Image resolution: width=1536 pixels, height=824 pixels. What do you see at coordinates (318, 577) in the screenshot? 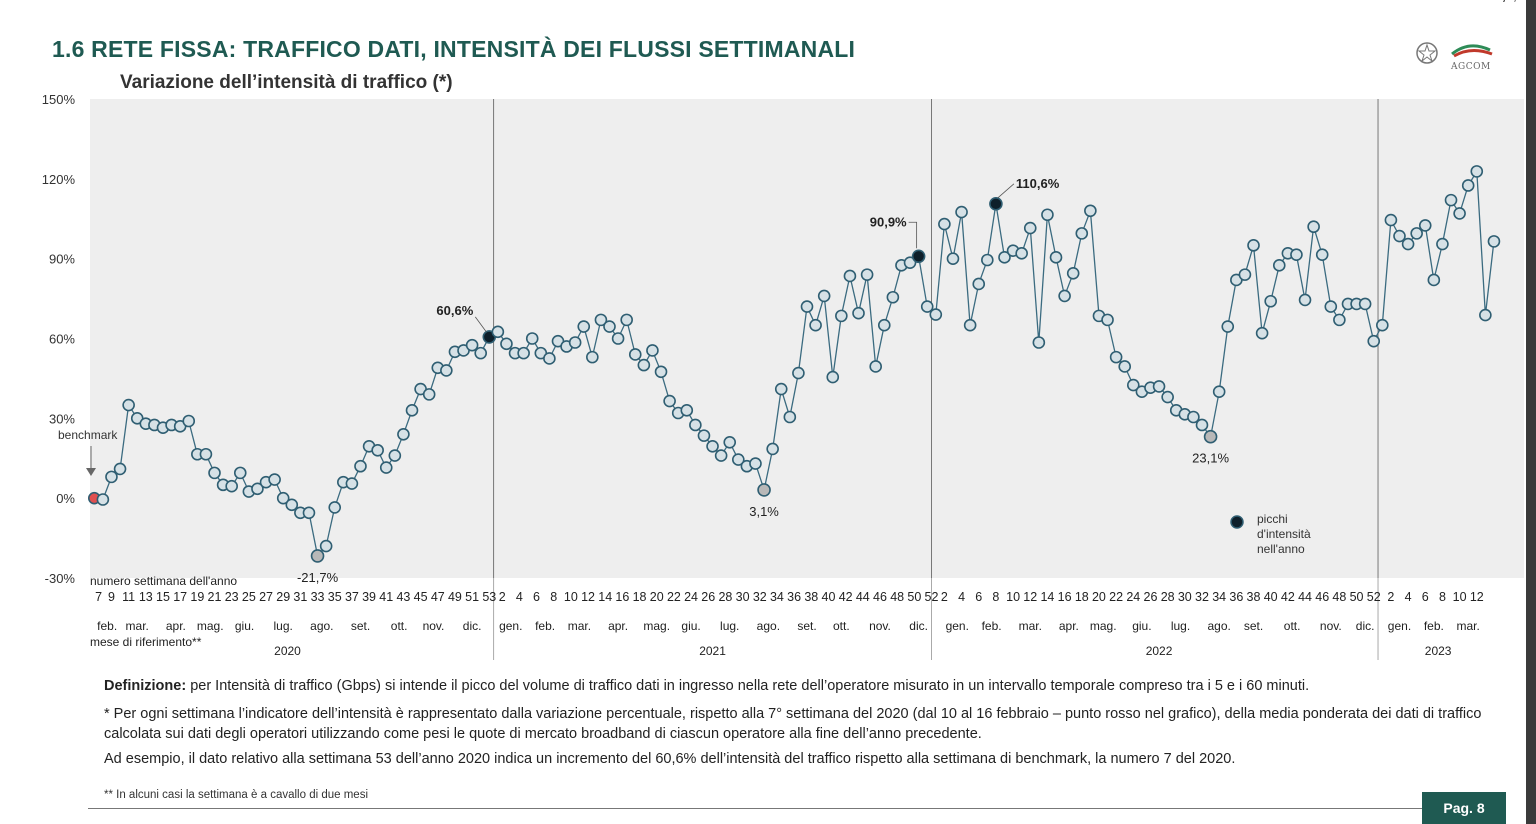
I see `data-label: -21,7%` at bounding box center [318, 577].